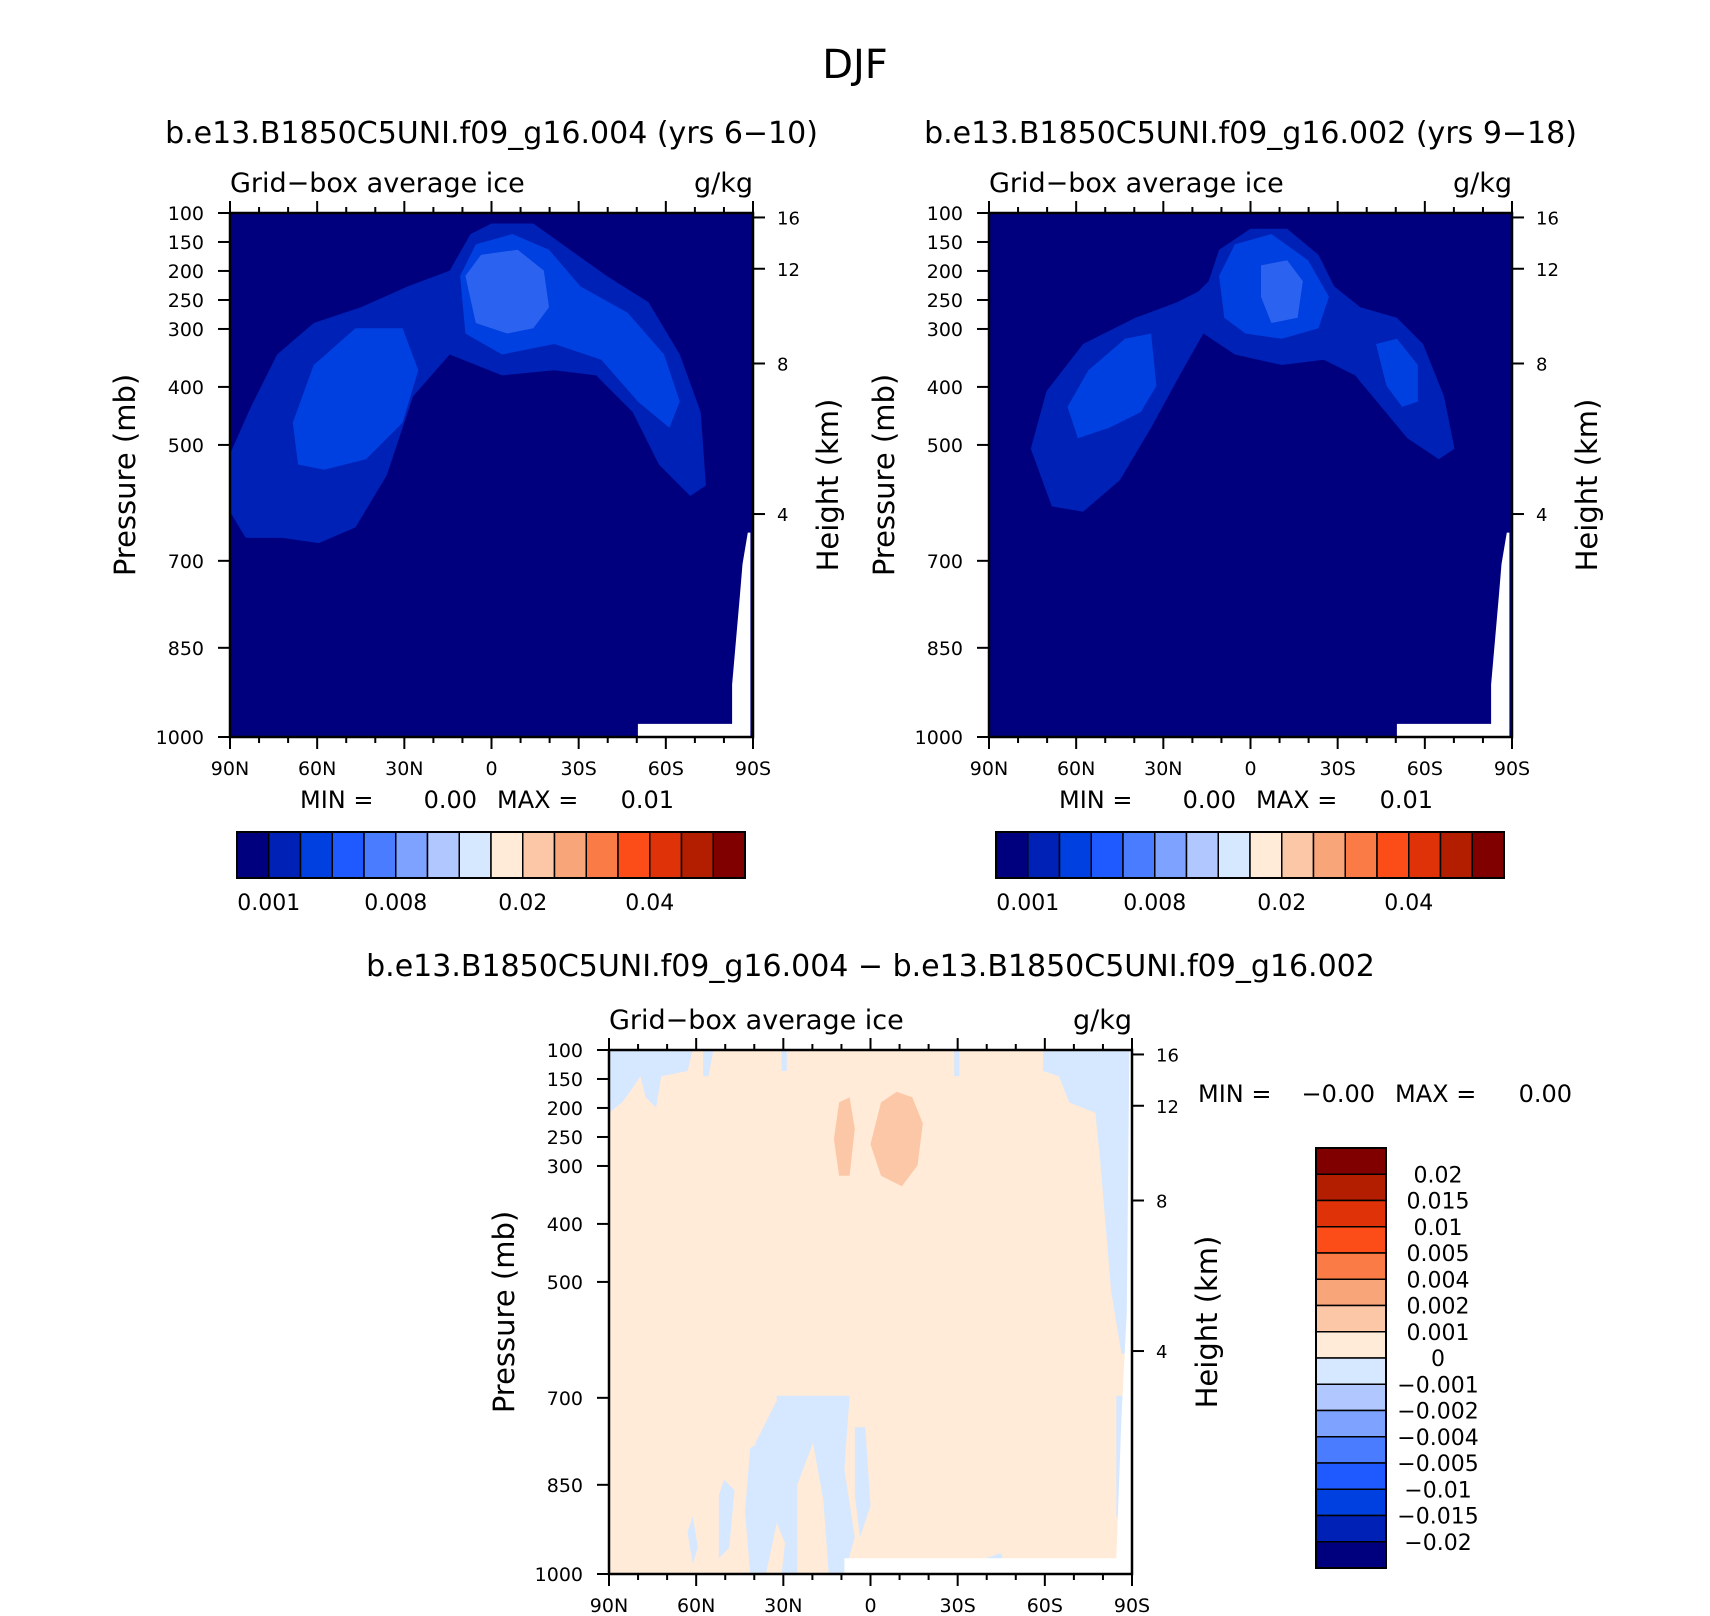  What do you see at coordinates (1209, 800) in the screenshot?
I see `min-value: 0.00` at bounding box center [1209, 800].